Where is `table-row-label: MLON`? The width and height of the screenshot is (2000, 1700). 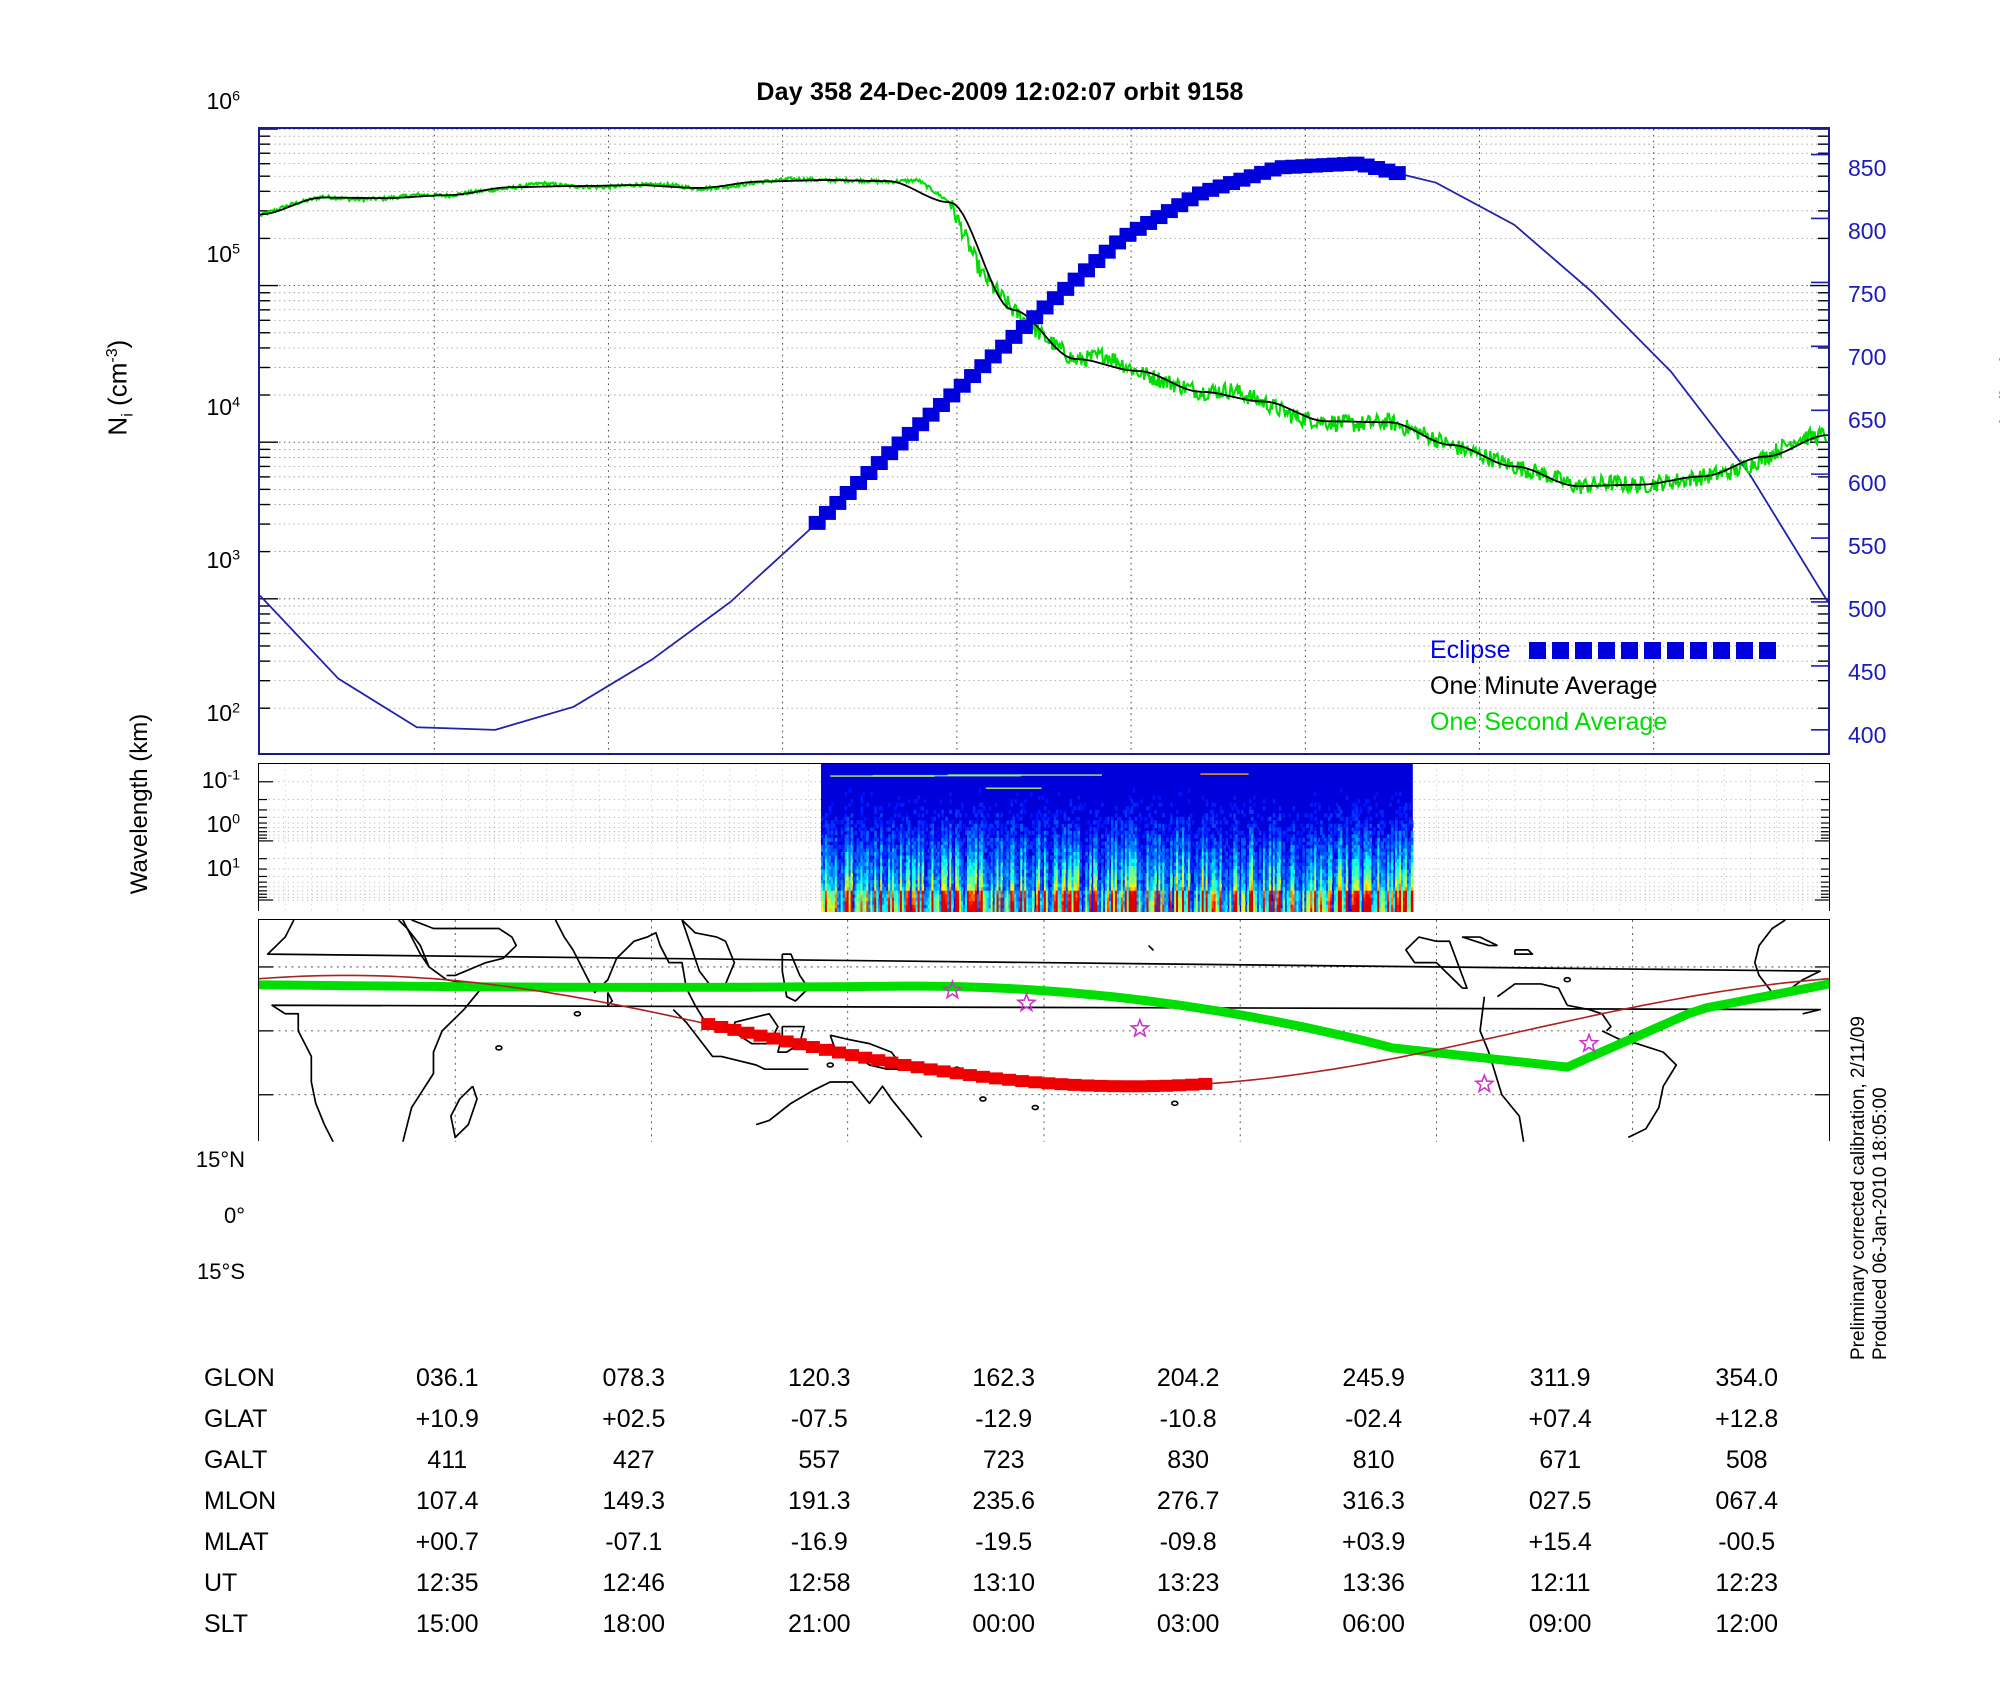 table-row-label: MLON is located at coordinates (240, 1501).